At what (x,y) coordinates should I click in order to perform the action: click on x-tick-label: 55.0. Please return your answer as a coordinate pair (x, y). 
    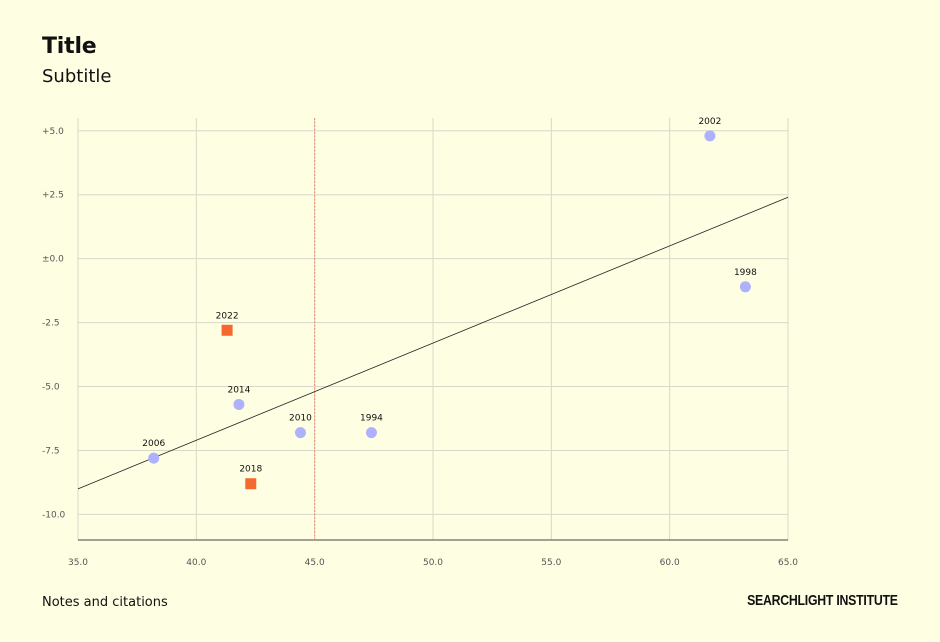
    Looking at the image, I should click on (551, 563).